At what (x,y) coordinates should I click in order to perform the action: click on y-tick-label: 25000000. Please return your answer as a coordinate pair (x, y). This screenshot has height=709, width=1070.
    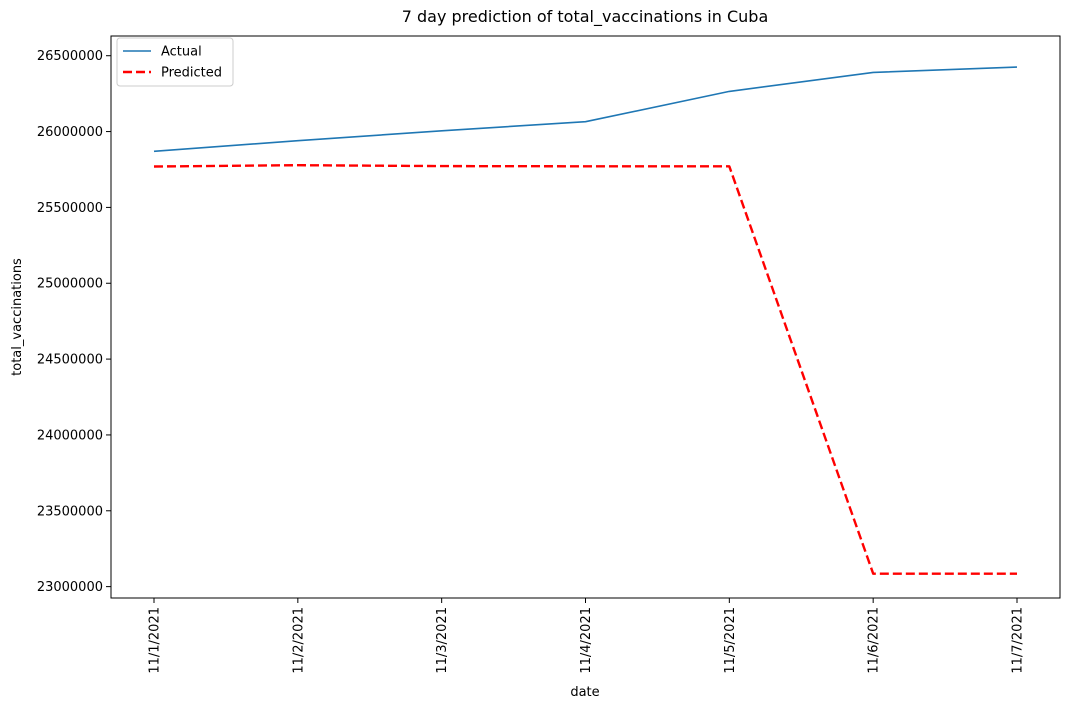
    Looking at the image, I should click on (70, 284).